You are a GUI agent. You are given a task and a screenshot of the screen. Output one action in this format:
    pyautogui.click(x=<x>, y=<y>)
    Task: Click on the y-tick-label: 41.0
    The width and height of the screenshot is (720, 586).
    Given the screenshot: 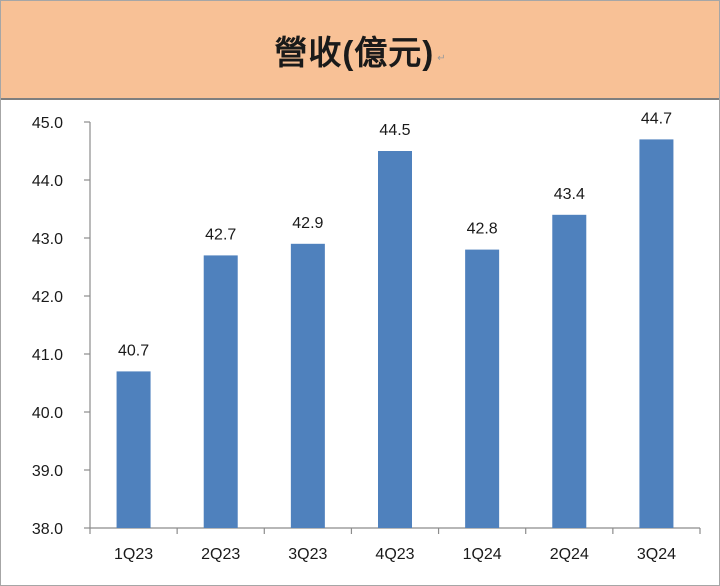 What is the action you would take?
    pyautogui.click(x=47, y=355)
    